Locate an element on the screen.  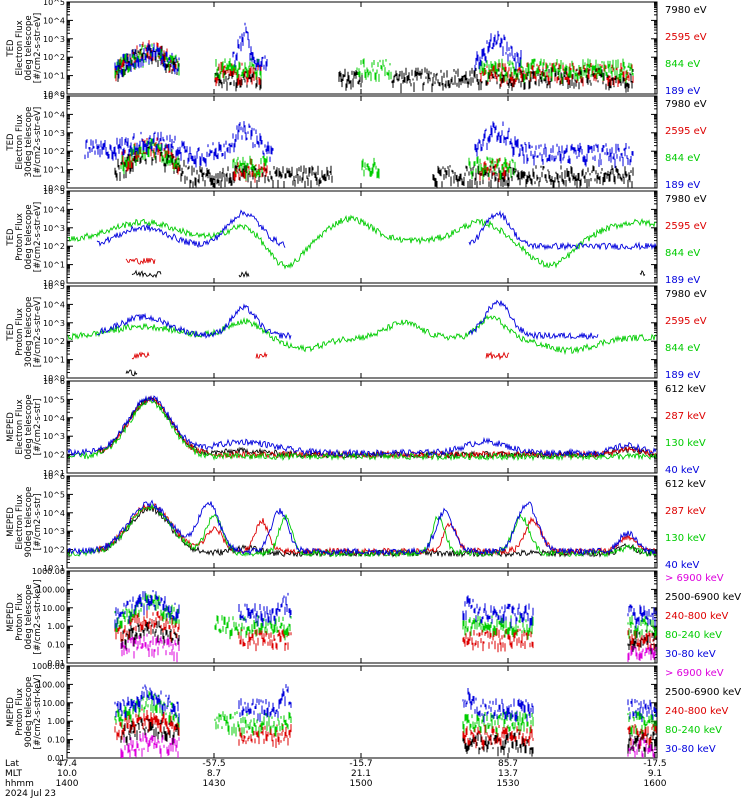
legend-entry: 7980 eV is located at coordinates (686, 294).